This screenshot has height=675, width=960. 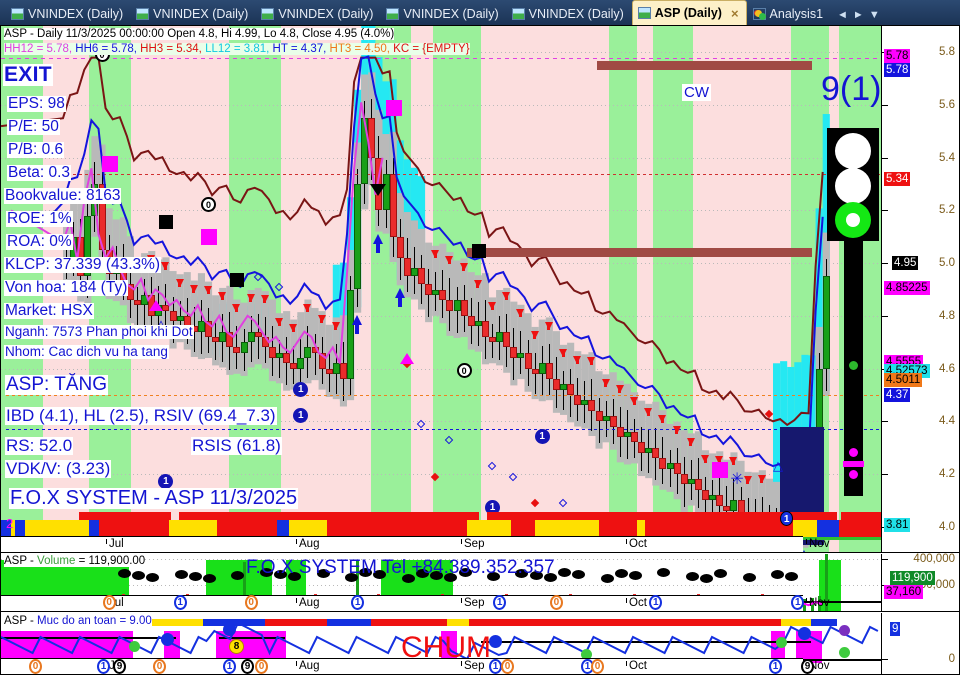 I want to click on system-watermark: F.O.X SYSTEM - ASP 11/3/2025, so click(x=154, y=498).